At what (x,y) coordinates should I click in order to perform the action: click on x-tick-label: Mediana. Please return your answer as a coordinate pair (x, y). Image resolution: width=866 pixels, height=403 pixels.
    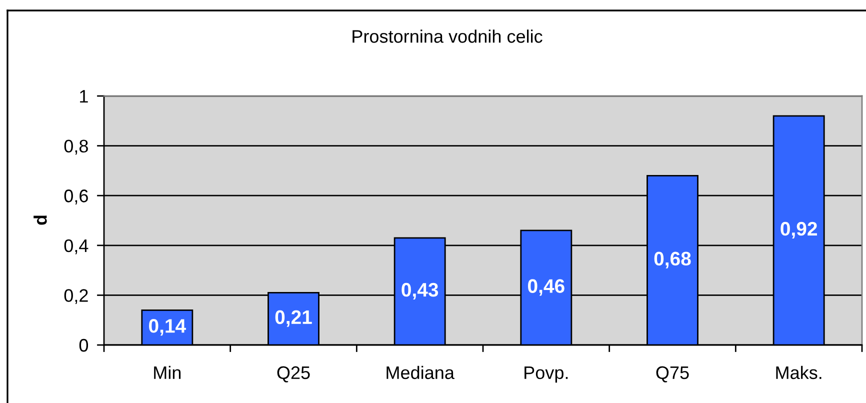
    Looking at the image, I should click on (420, 373).